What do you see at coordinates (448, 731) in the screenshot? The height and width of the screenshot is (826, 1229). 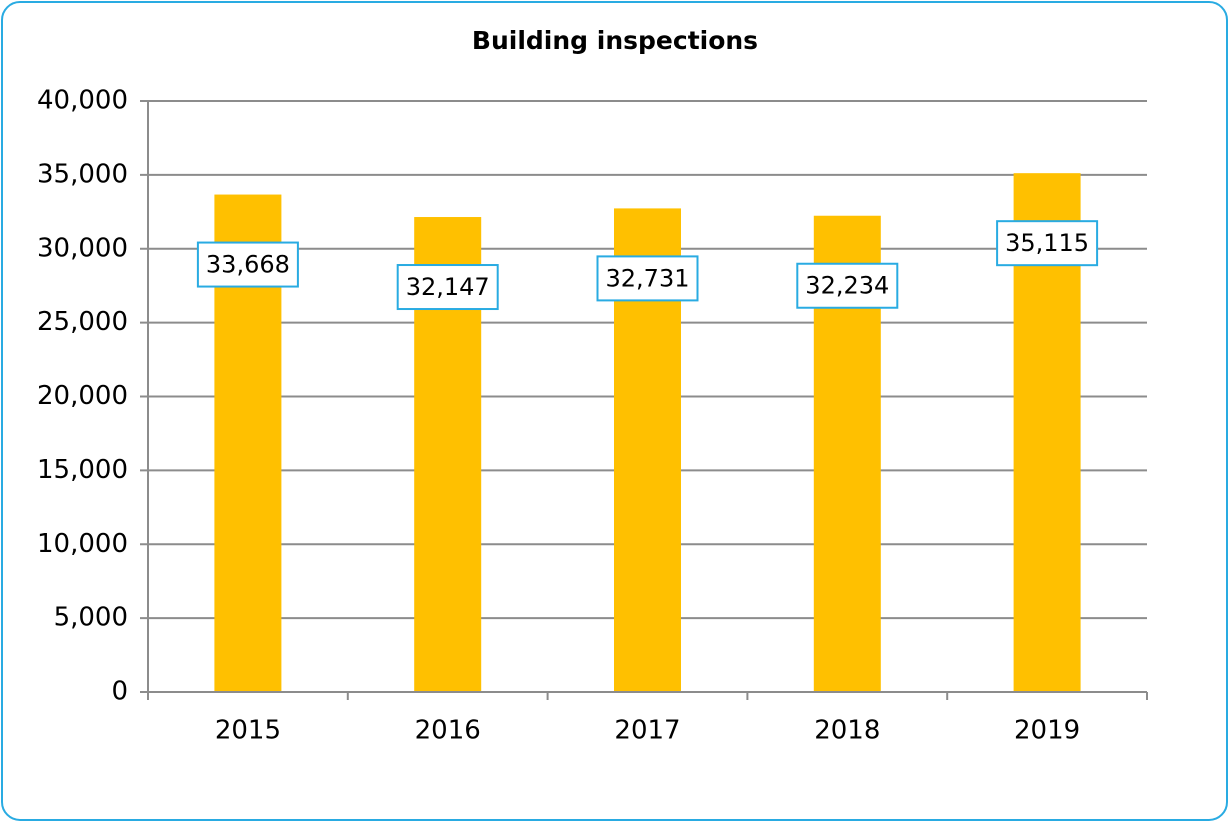 I see `x-tick-label: 2016` at bounding box center [448, 731].